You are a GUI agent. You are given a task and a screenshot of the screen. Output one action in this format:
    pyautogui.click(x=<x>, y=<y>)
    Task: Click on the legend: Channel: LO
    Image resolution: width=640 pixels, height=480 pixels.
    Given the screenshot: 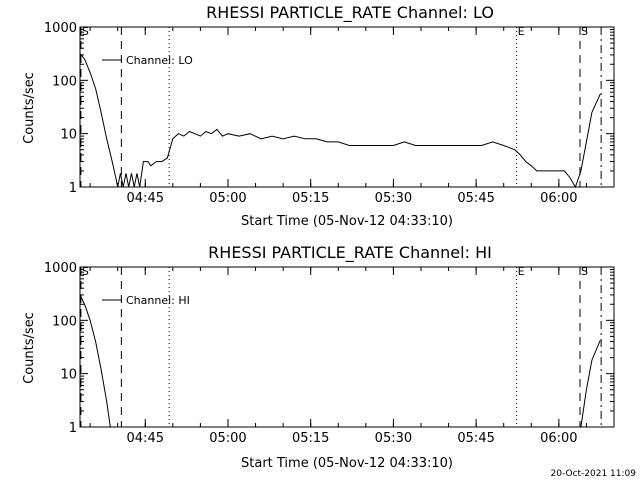 What is the action you would take?
    pyautogui.click(x=147, y=60)
    